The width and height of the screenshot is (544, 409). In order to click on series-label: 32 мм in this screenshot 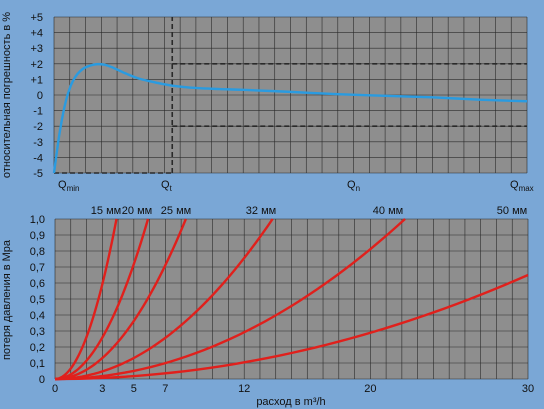, I will do `click(261, 211)`.